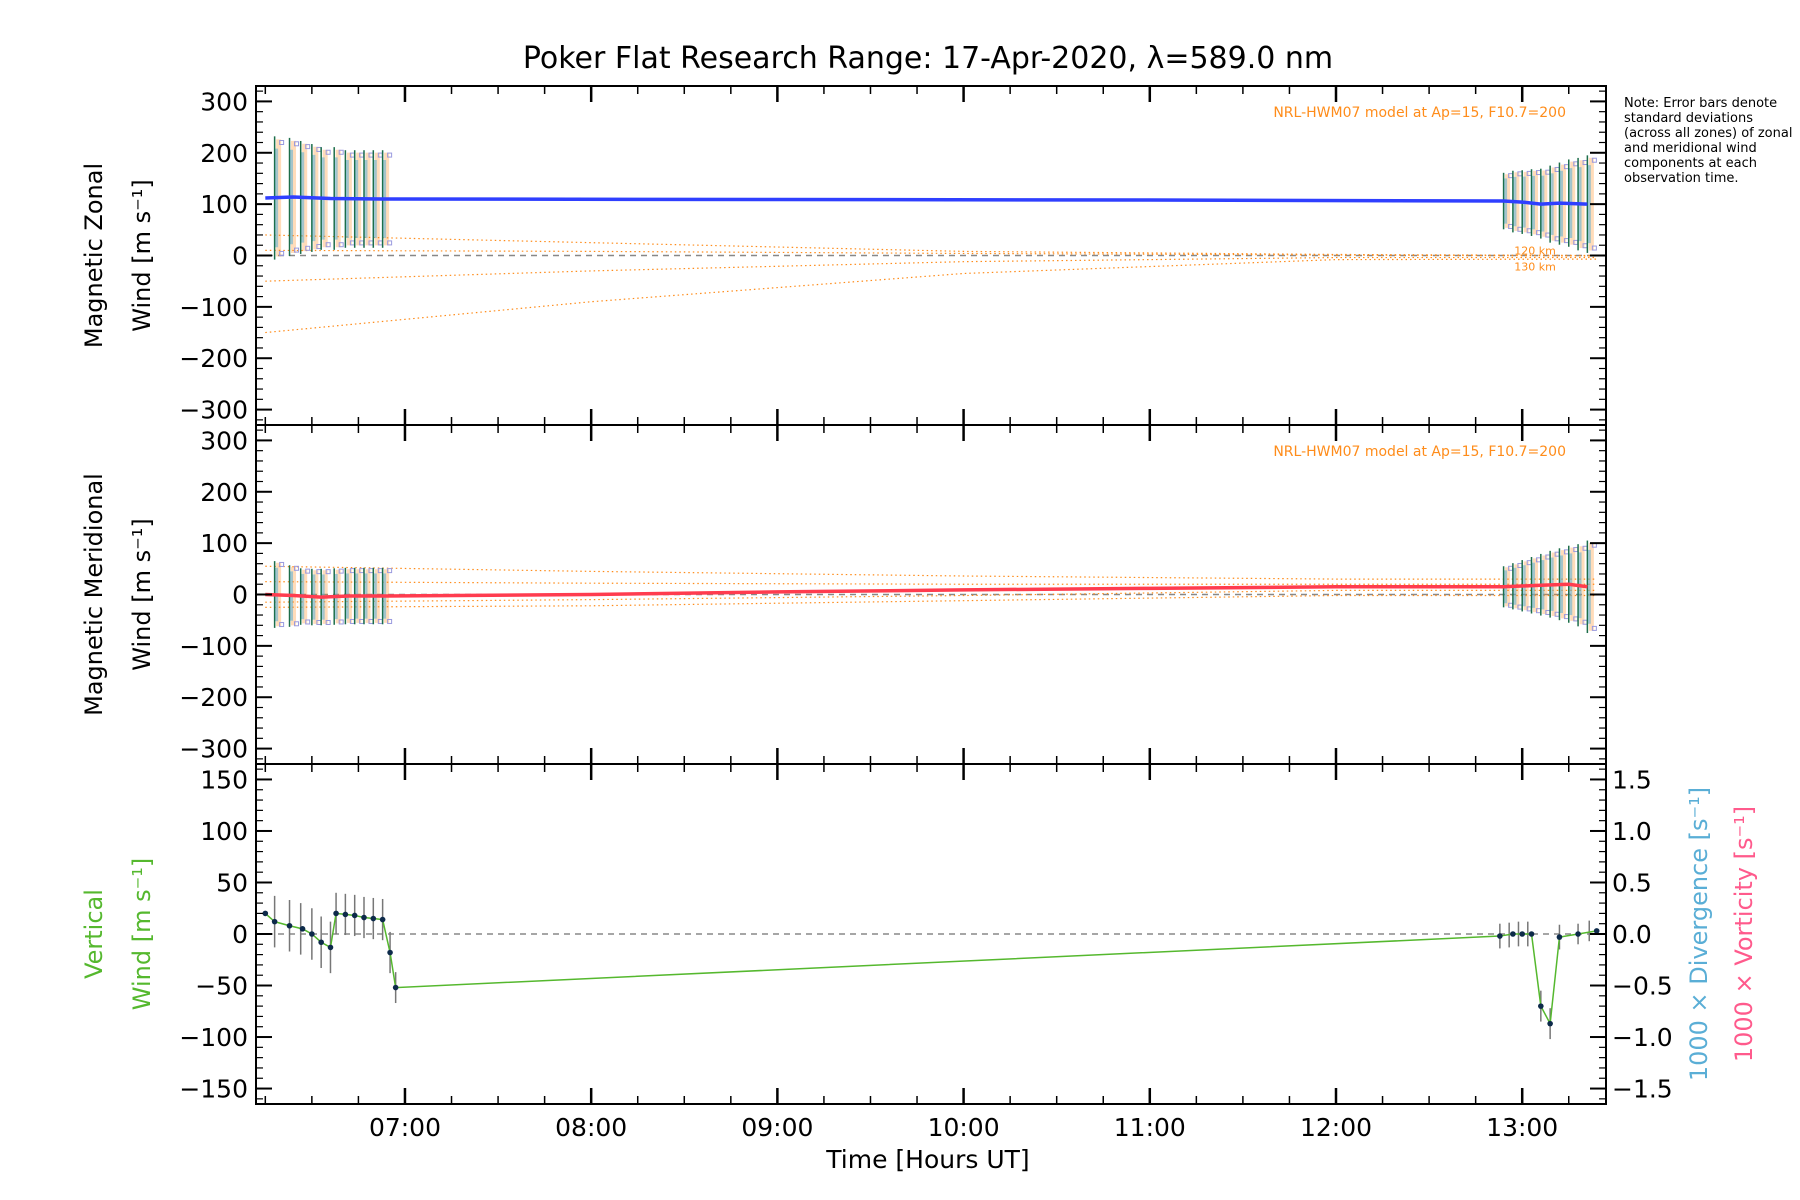  Describe the element at coordinates (1632, 934) in the screenshot. I see `y2-tick-label: 0.0` at that location.